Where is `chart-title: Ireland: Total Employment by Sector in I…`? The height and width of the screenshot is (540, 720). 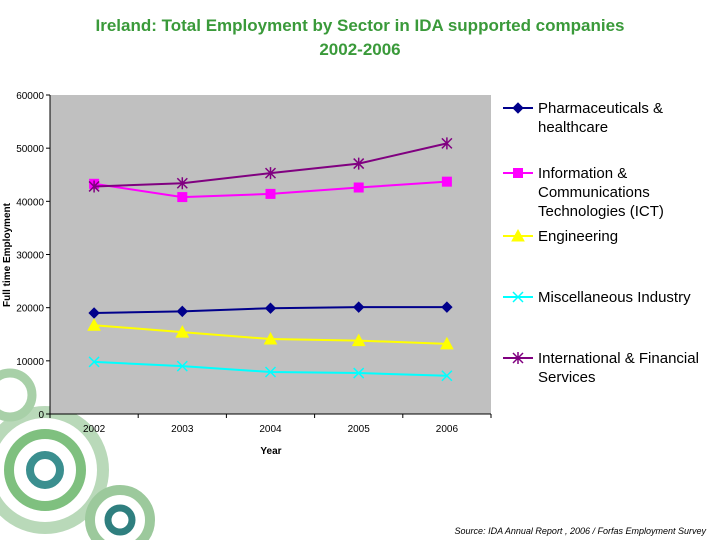 chart-title: Ireland: Total Employment by Sector in I… is located at coordinates (360, 38).